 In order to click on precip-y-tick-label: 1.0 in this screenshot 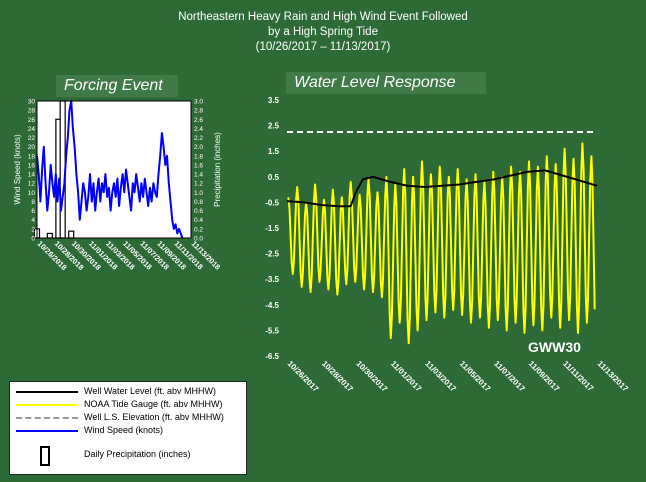, I will do `click(198, 193)`.